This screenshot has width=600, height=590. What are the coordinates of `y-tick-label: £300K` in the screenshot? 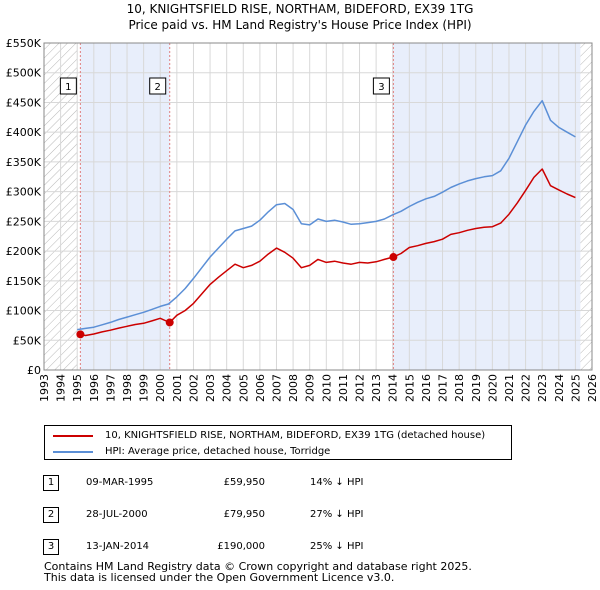 It's located at (24, 192).